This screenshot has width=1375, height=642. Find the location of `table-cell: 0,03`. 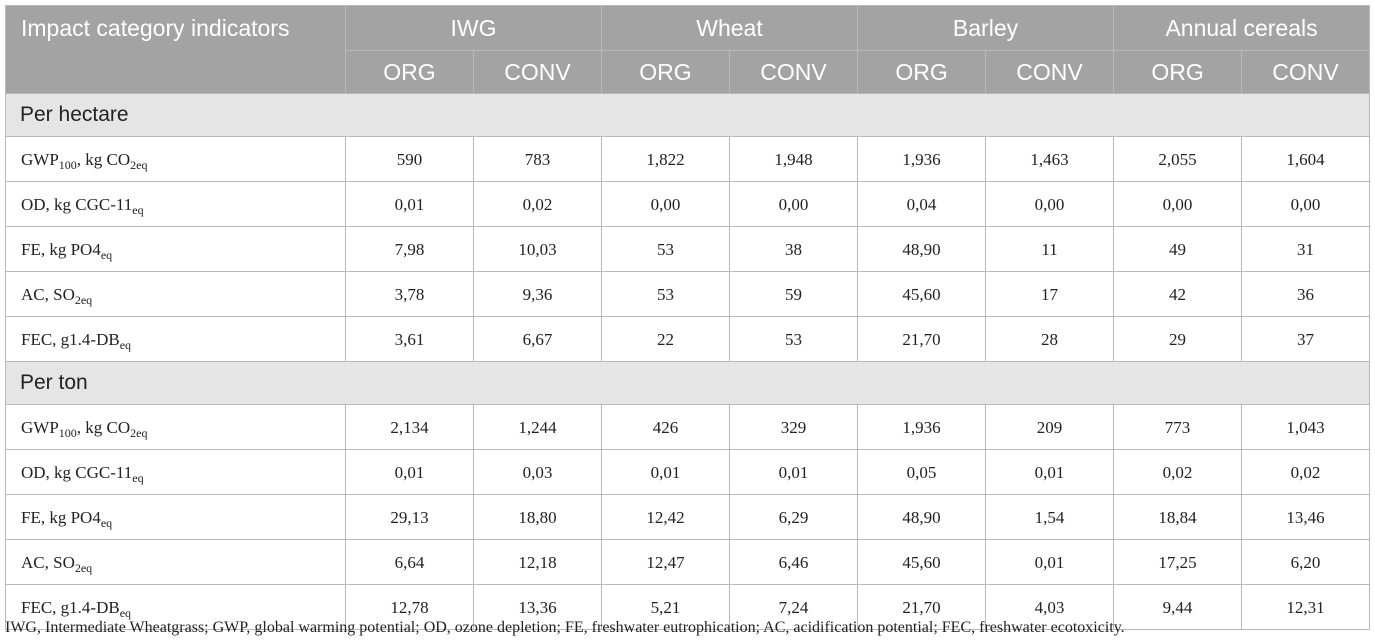

table-cell: 0,03 is located at coordinates (537, 472).